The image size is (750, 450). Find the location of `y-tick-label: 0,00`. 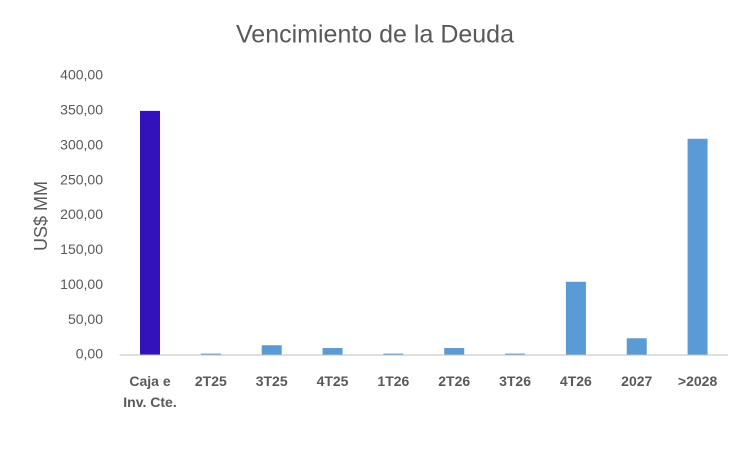

y-tick-label: 0,00 is located at coordinates (89, 354).